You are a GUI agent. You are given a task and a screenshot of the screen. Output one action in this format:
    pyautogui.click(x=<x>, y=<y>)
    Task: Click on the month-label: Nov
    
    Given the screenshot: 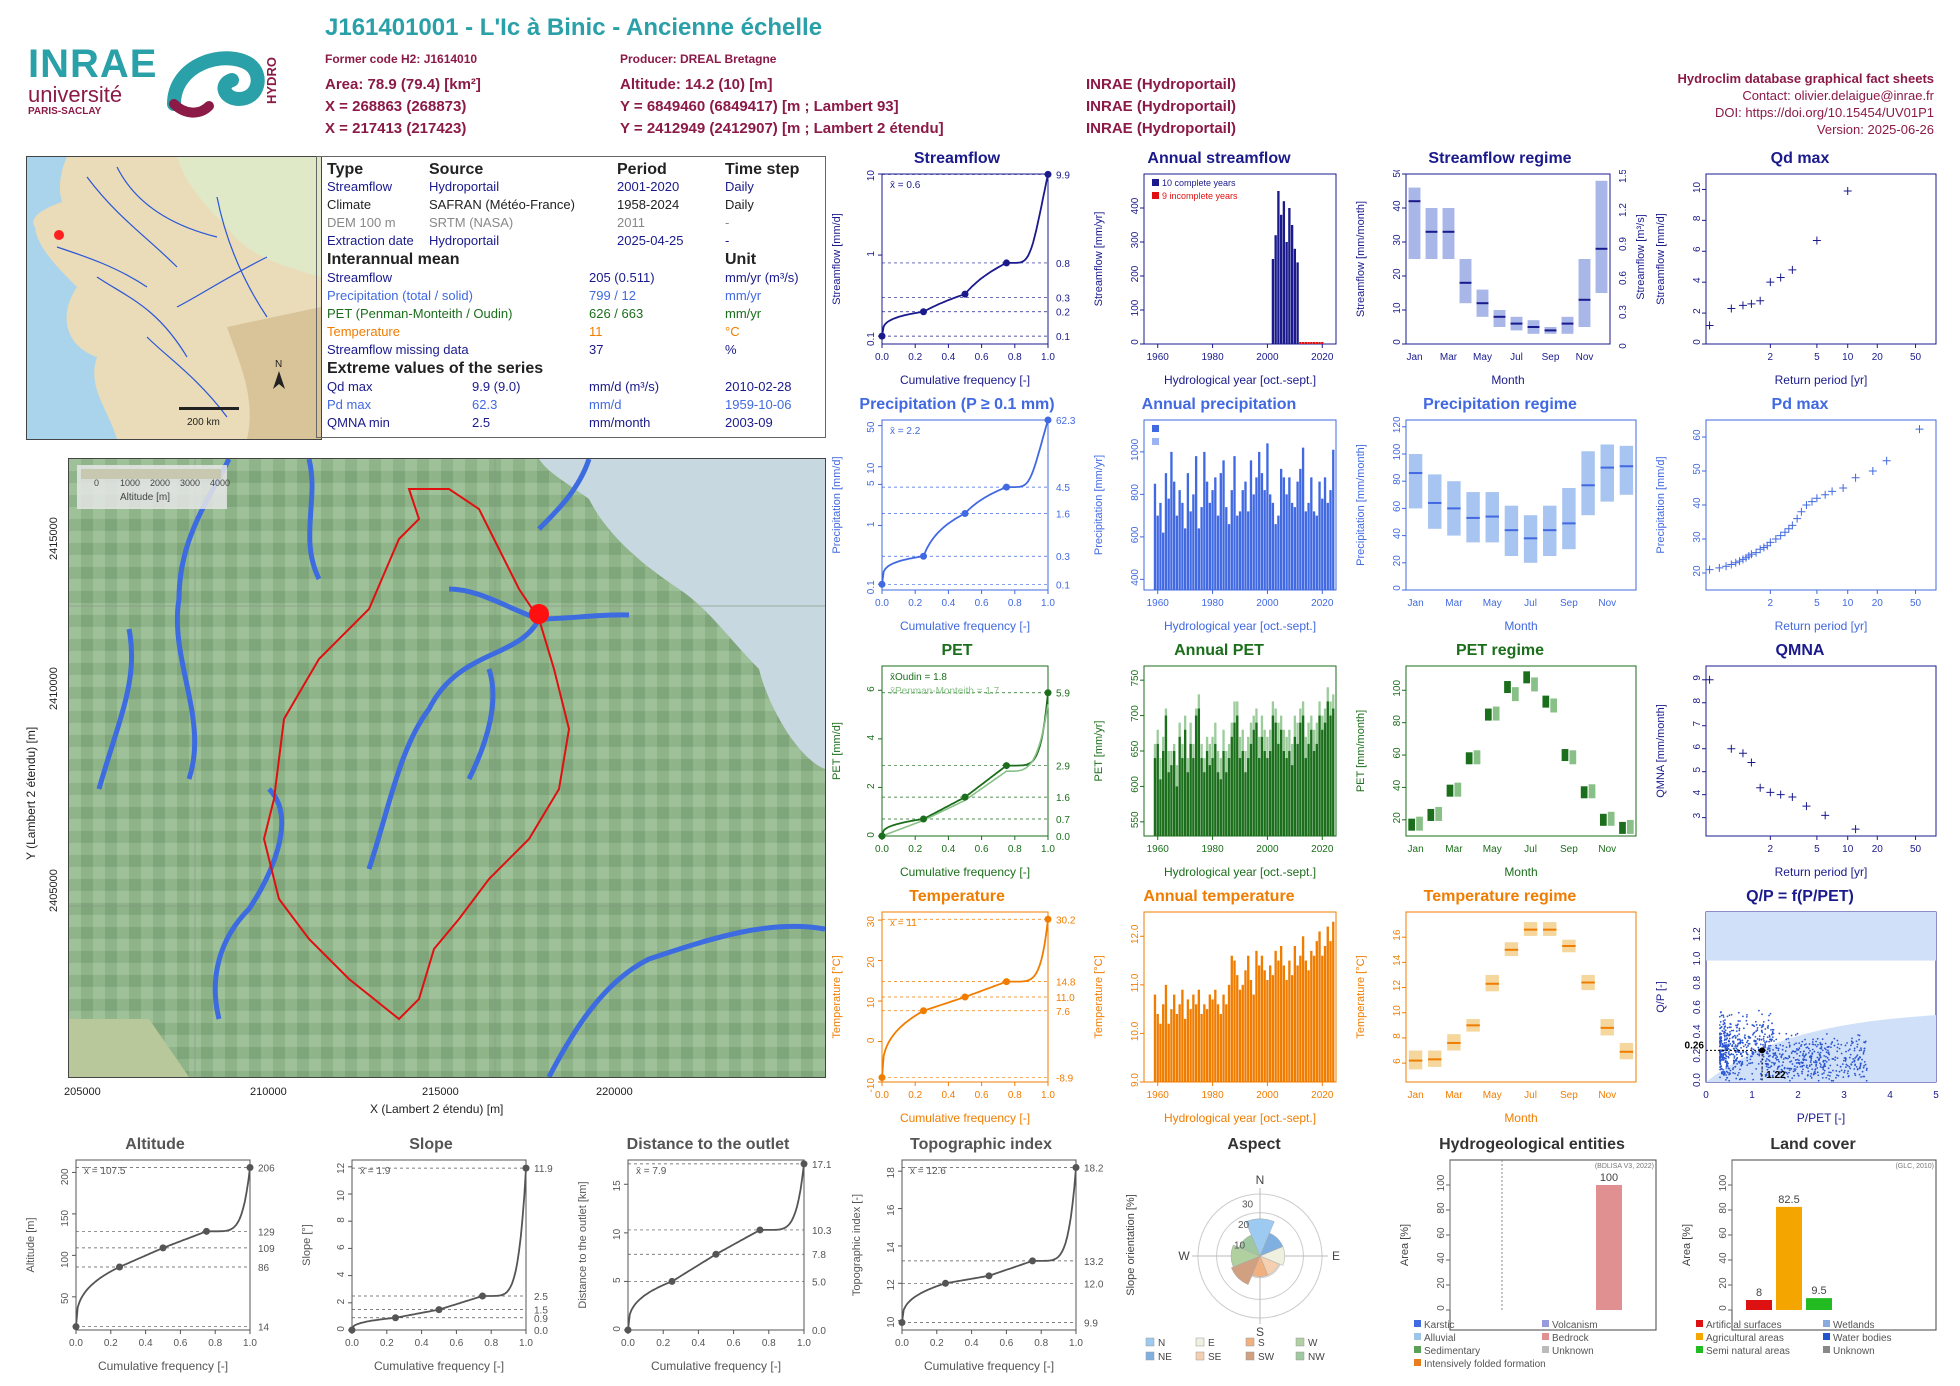 What is the action you would take?
    pyautogui.click(x=1585, y=357)
    